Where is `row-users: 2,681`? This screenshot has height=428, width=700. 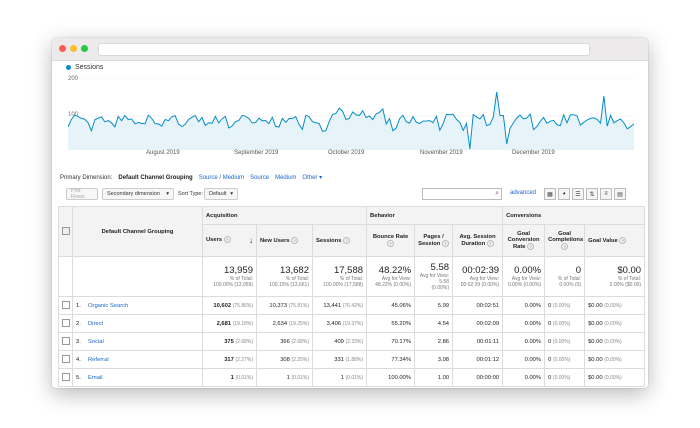
row-users: 2,681 is located at coordinates (224, 323).